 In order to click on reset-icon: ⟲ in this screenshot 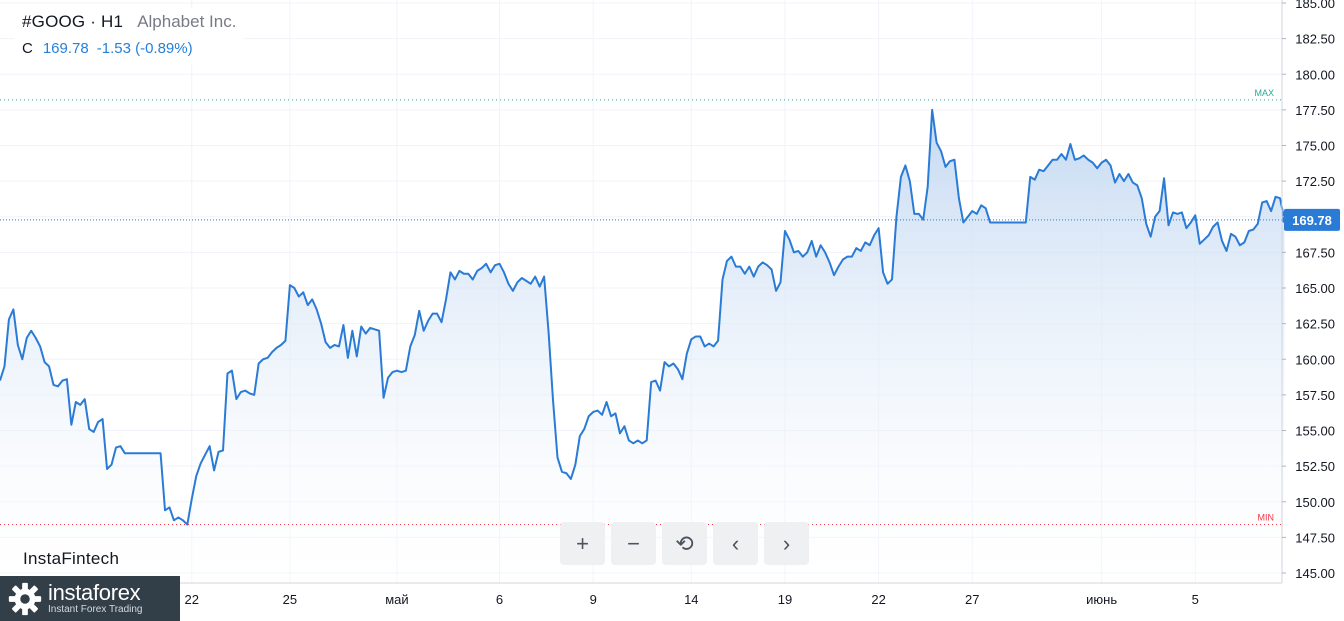, I will do `click(684, 543)`.